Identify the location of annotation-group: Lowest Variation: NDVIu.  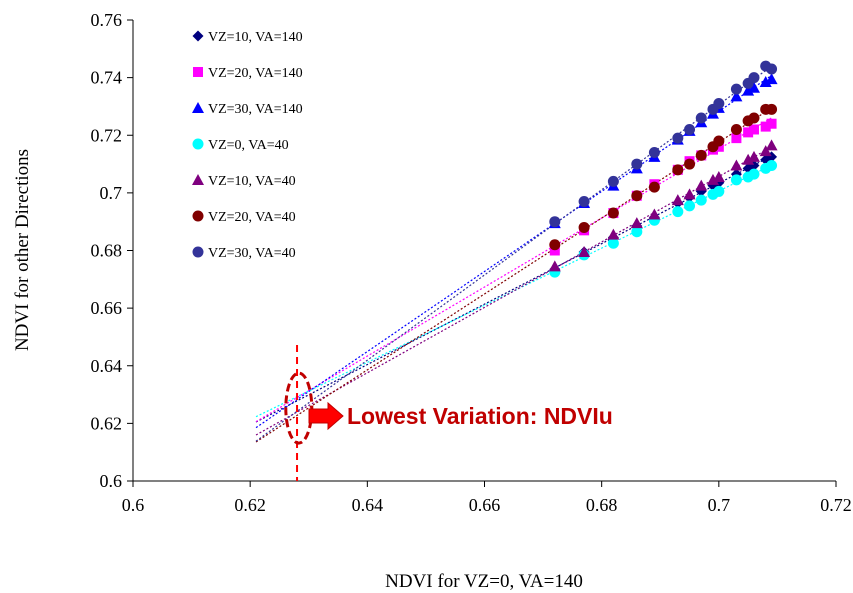
(448, 413).